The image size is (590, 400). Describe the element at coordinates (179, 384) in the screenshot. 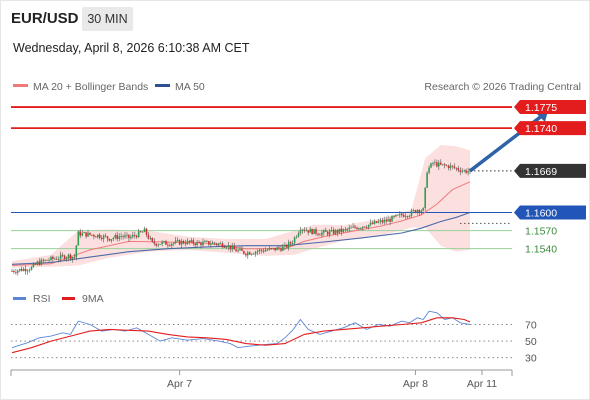

I see `x-tick-label: Apr 7` at that location.